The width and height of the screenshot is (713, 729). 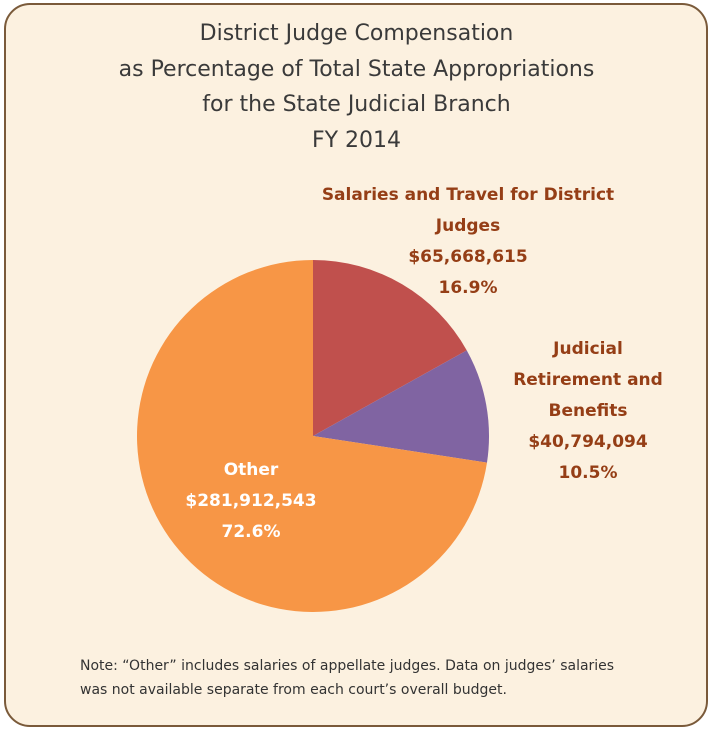 What do you see at coordinates (468, 257) in the screenshot?
I see `slice-value: $65,668,615` at bounding box center [468, 257].